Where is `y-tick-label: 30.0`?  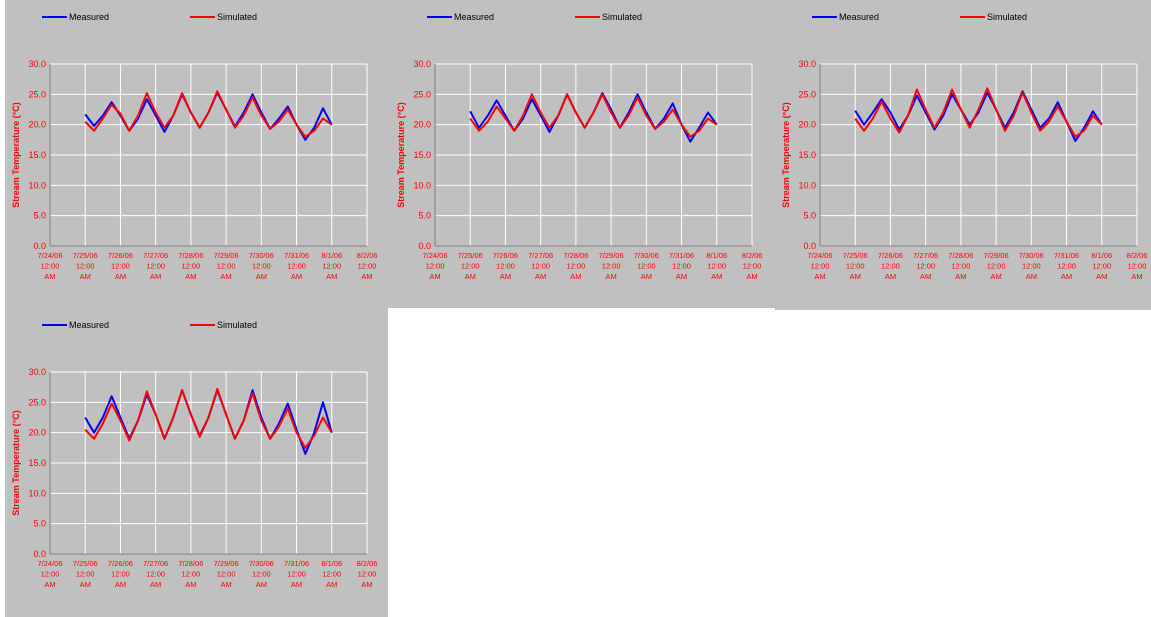
y-tick-label: 30.0 is located at coordinates (37, 64).